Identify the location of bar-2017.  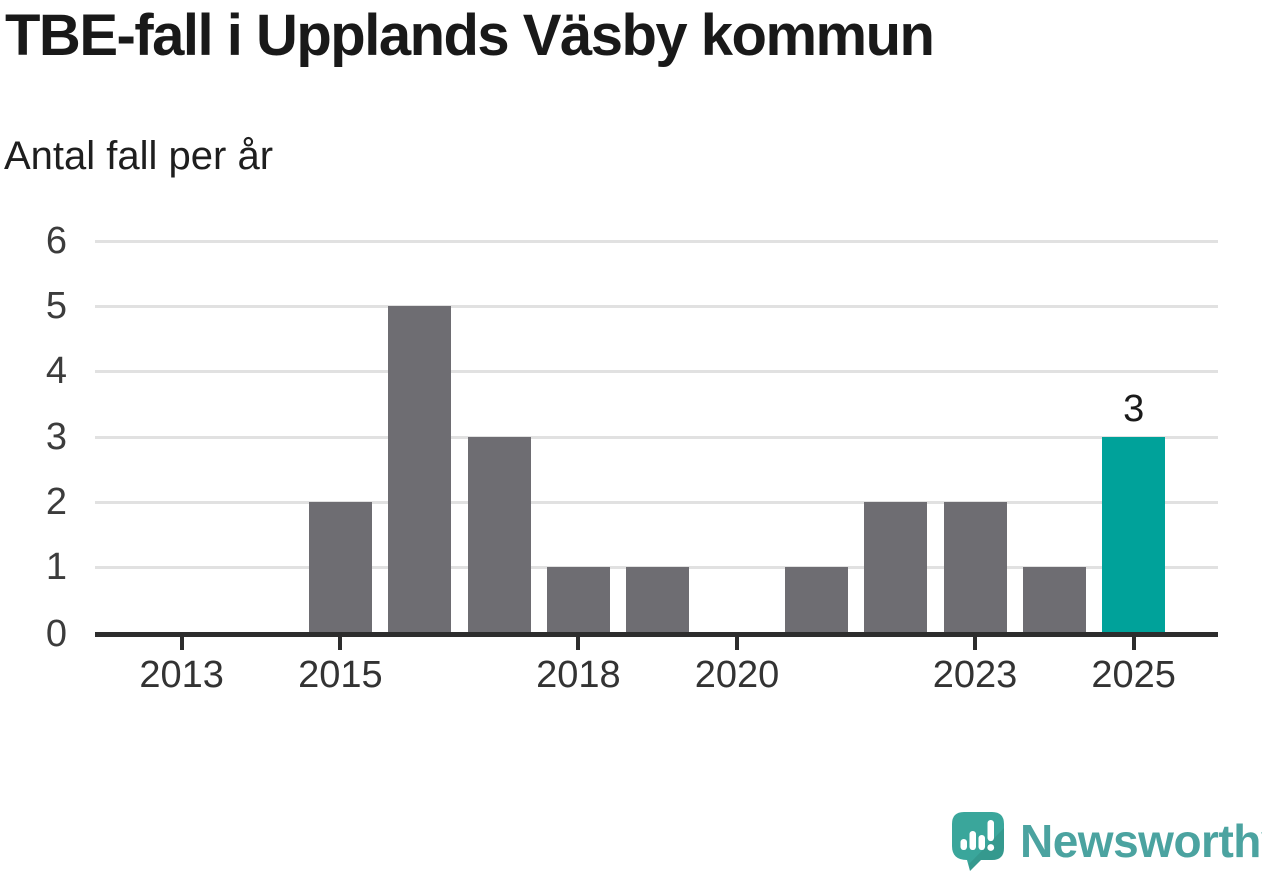
(499, 534).